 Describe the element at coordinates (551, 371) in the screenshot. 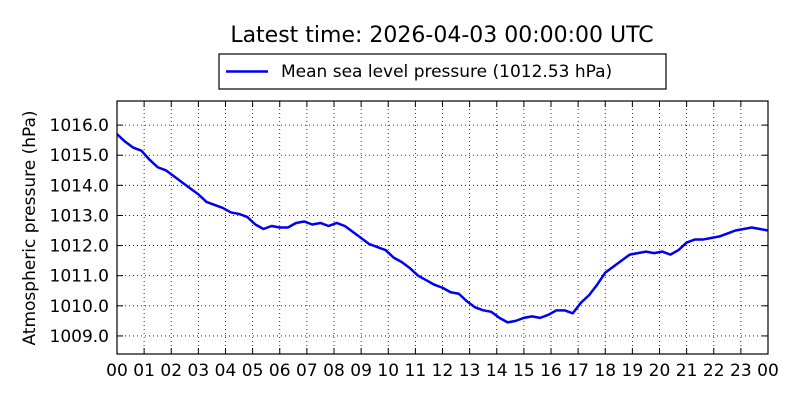

I see `x-tick-label: 16` at that location.